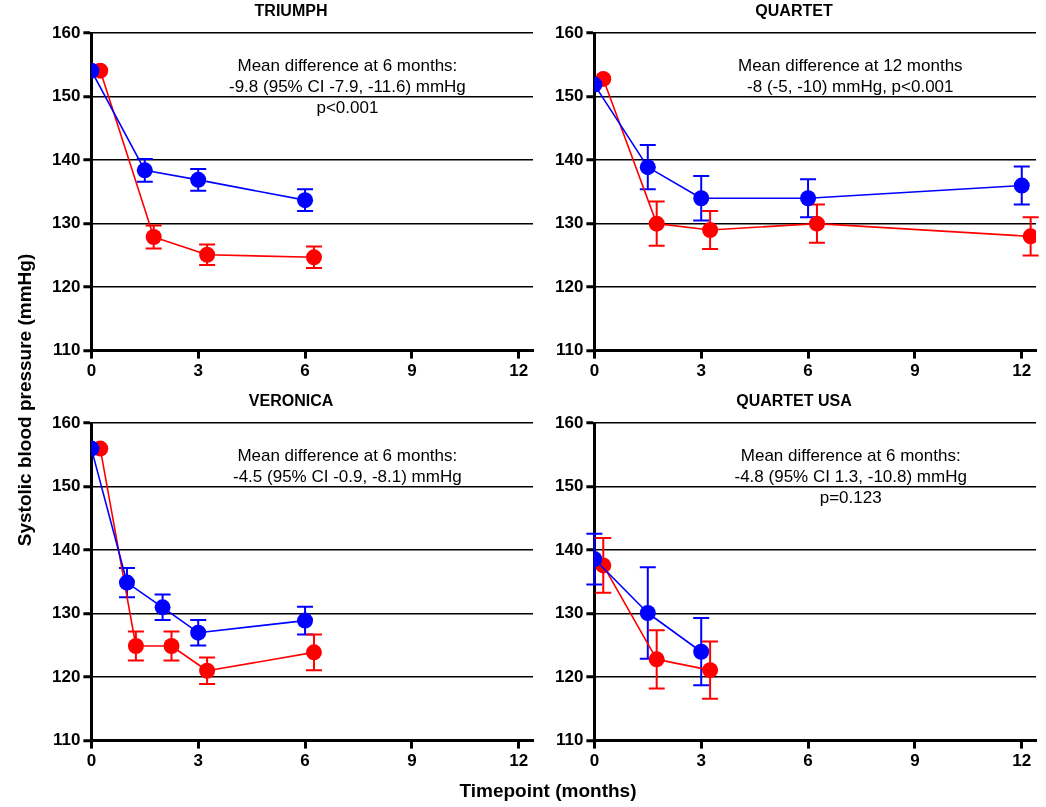 The height and width of the screenshot is (807, 1046). Describe the element at coordinates (291, 401) in the screenshot. I see `chart-title: VERONICA` at that location.